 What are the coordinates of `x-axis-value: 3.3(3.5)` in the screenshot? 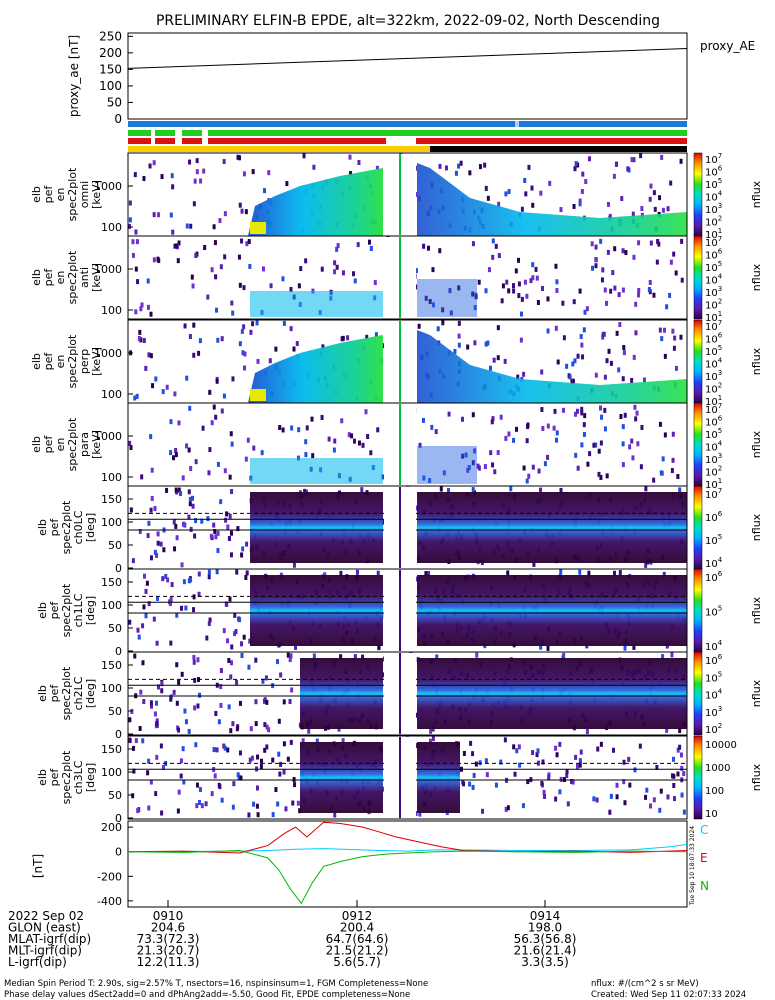 It's located at (545, 962).